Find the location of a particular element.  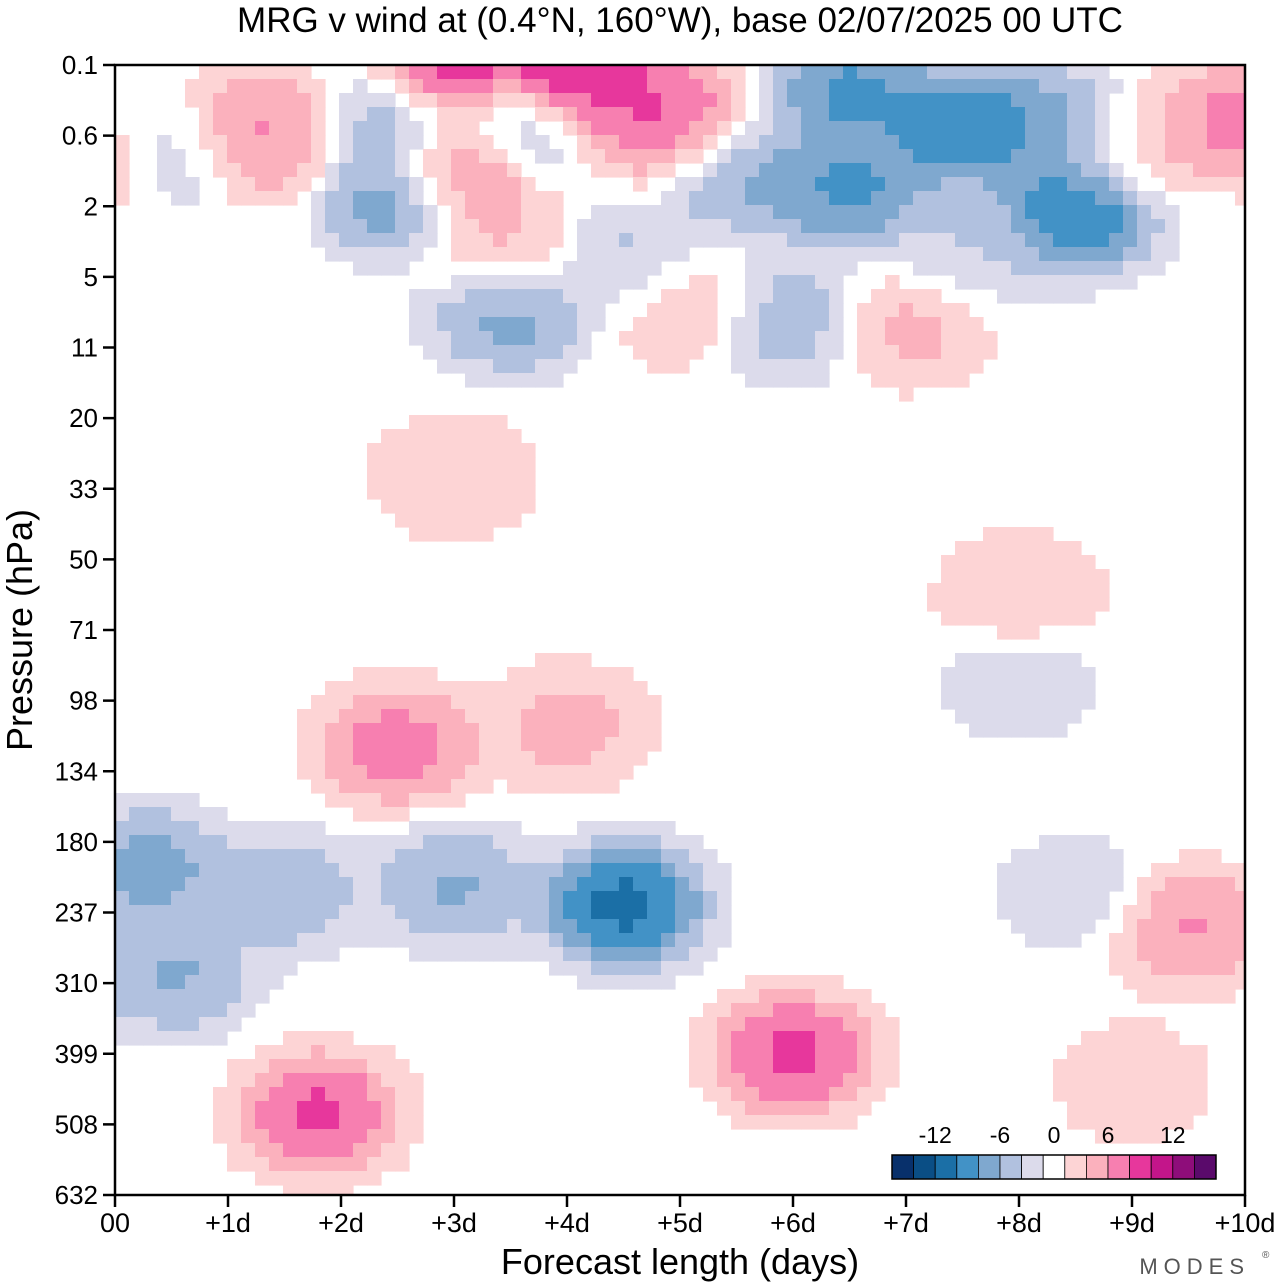

x-tick-label: +1d is located at coordinates (228, 1223).